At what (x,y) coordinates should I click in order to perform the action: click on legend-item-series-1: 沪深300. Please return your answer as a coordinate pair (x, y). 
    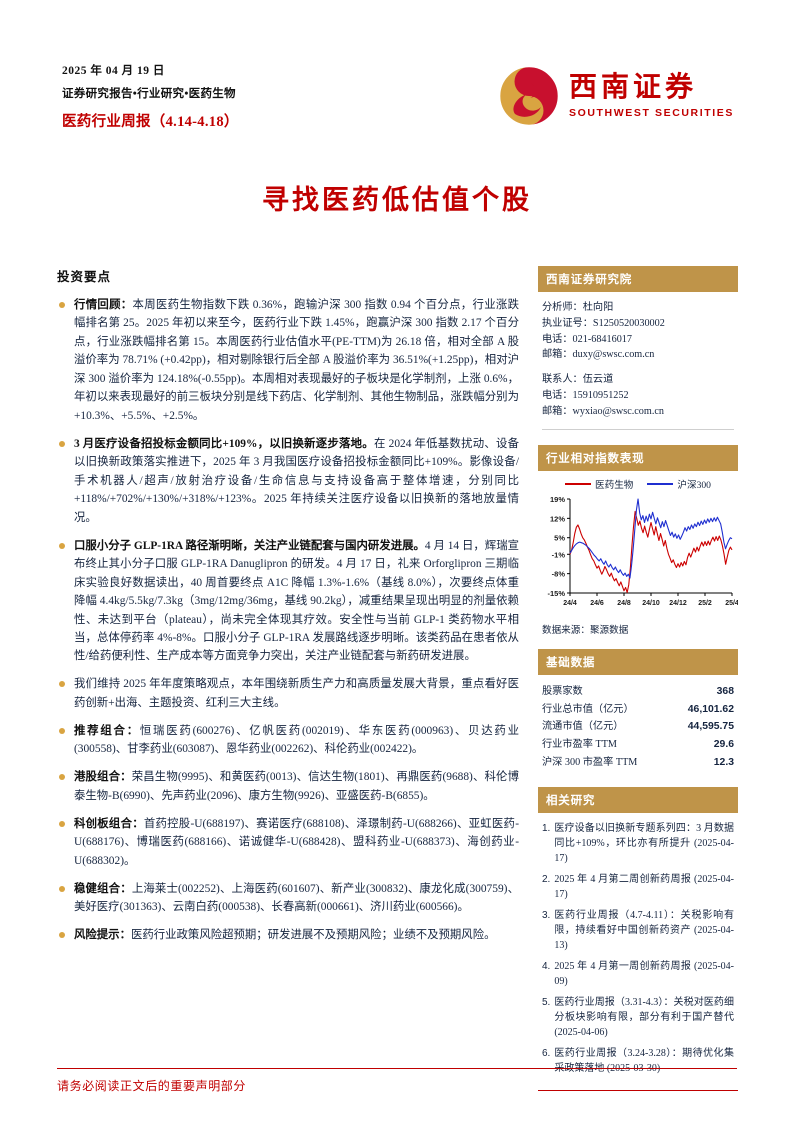
    Looking at the image, I should click on (679, 484).